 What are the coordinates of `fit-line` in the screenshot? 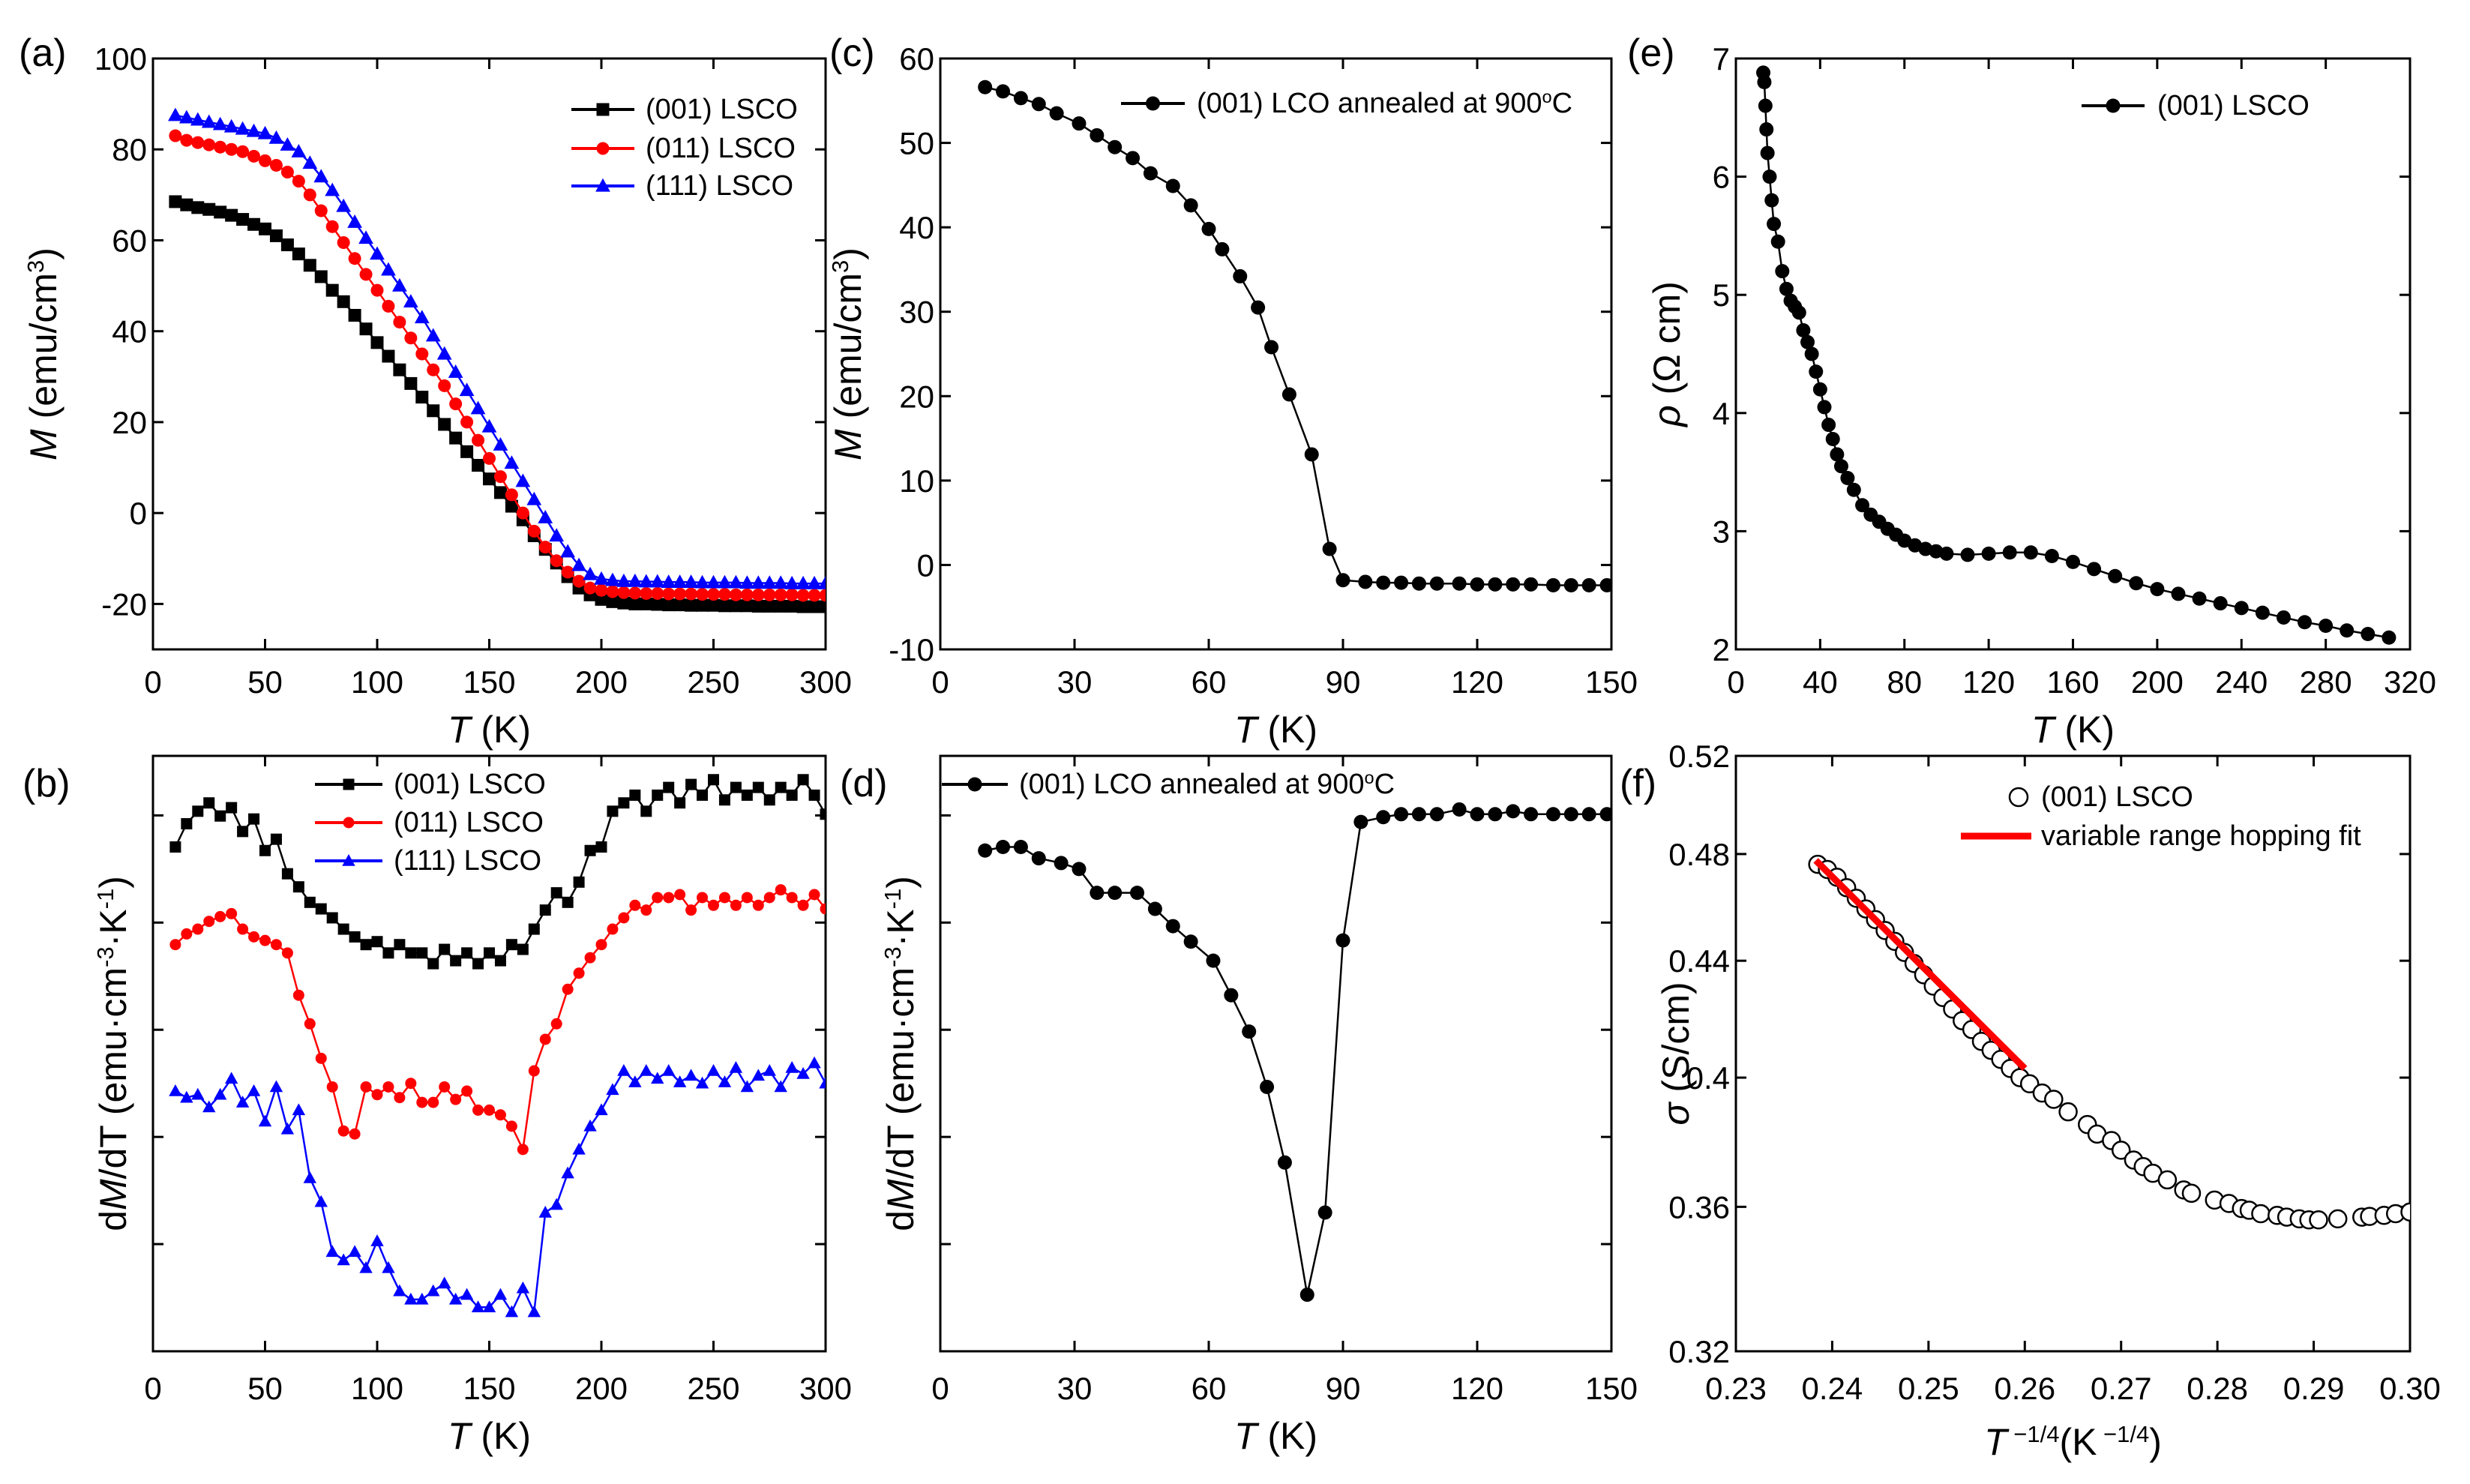 It's located at (1921, 965).